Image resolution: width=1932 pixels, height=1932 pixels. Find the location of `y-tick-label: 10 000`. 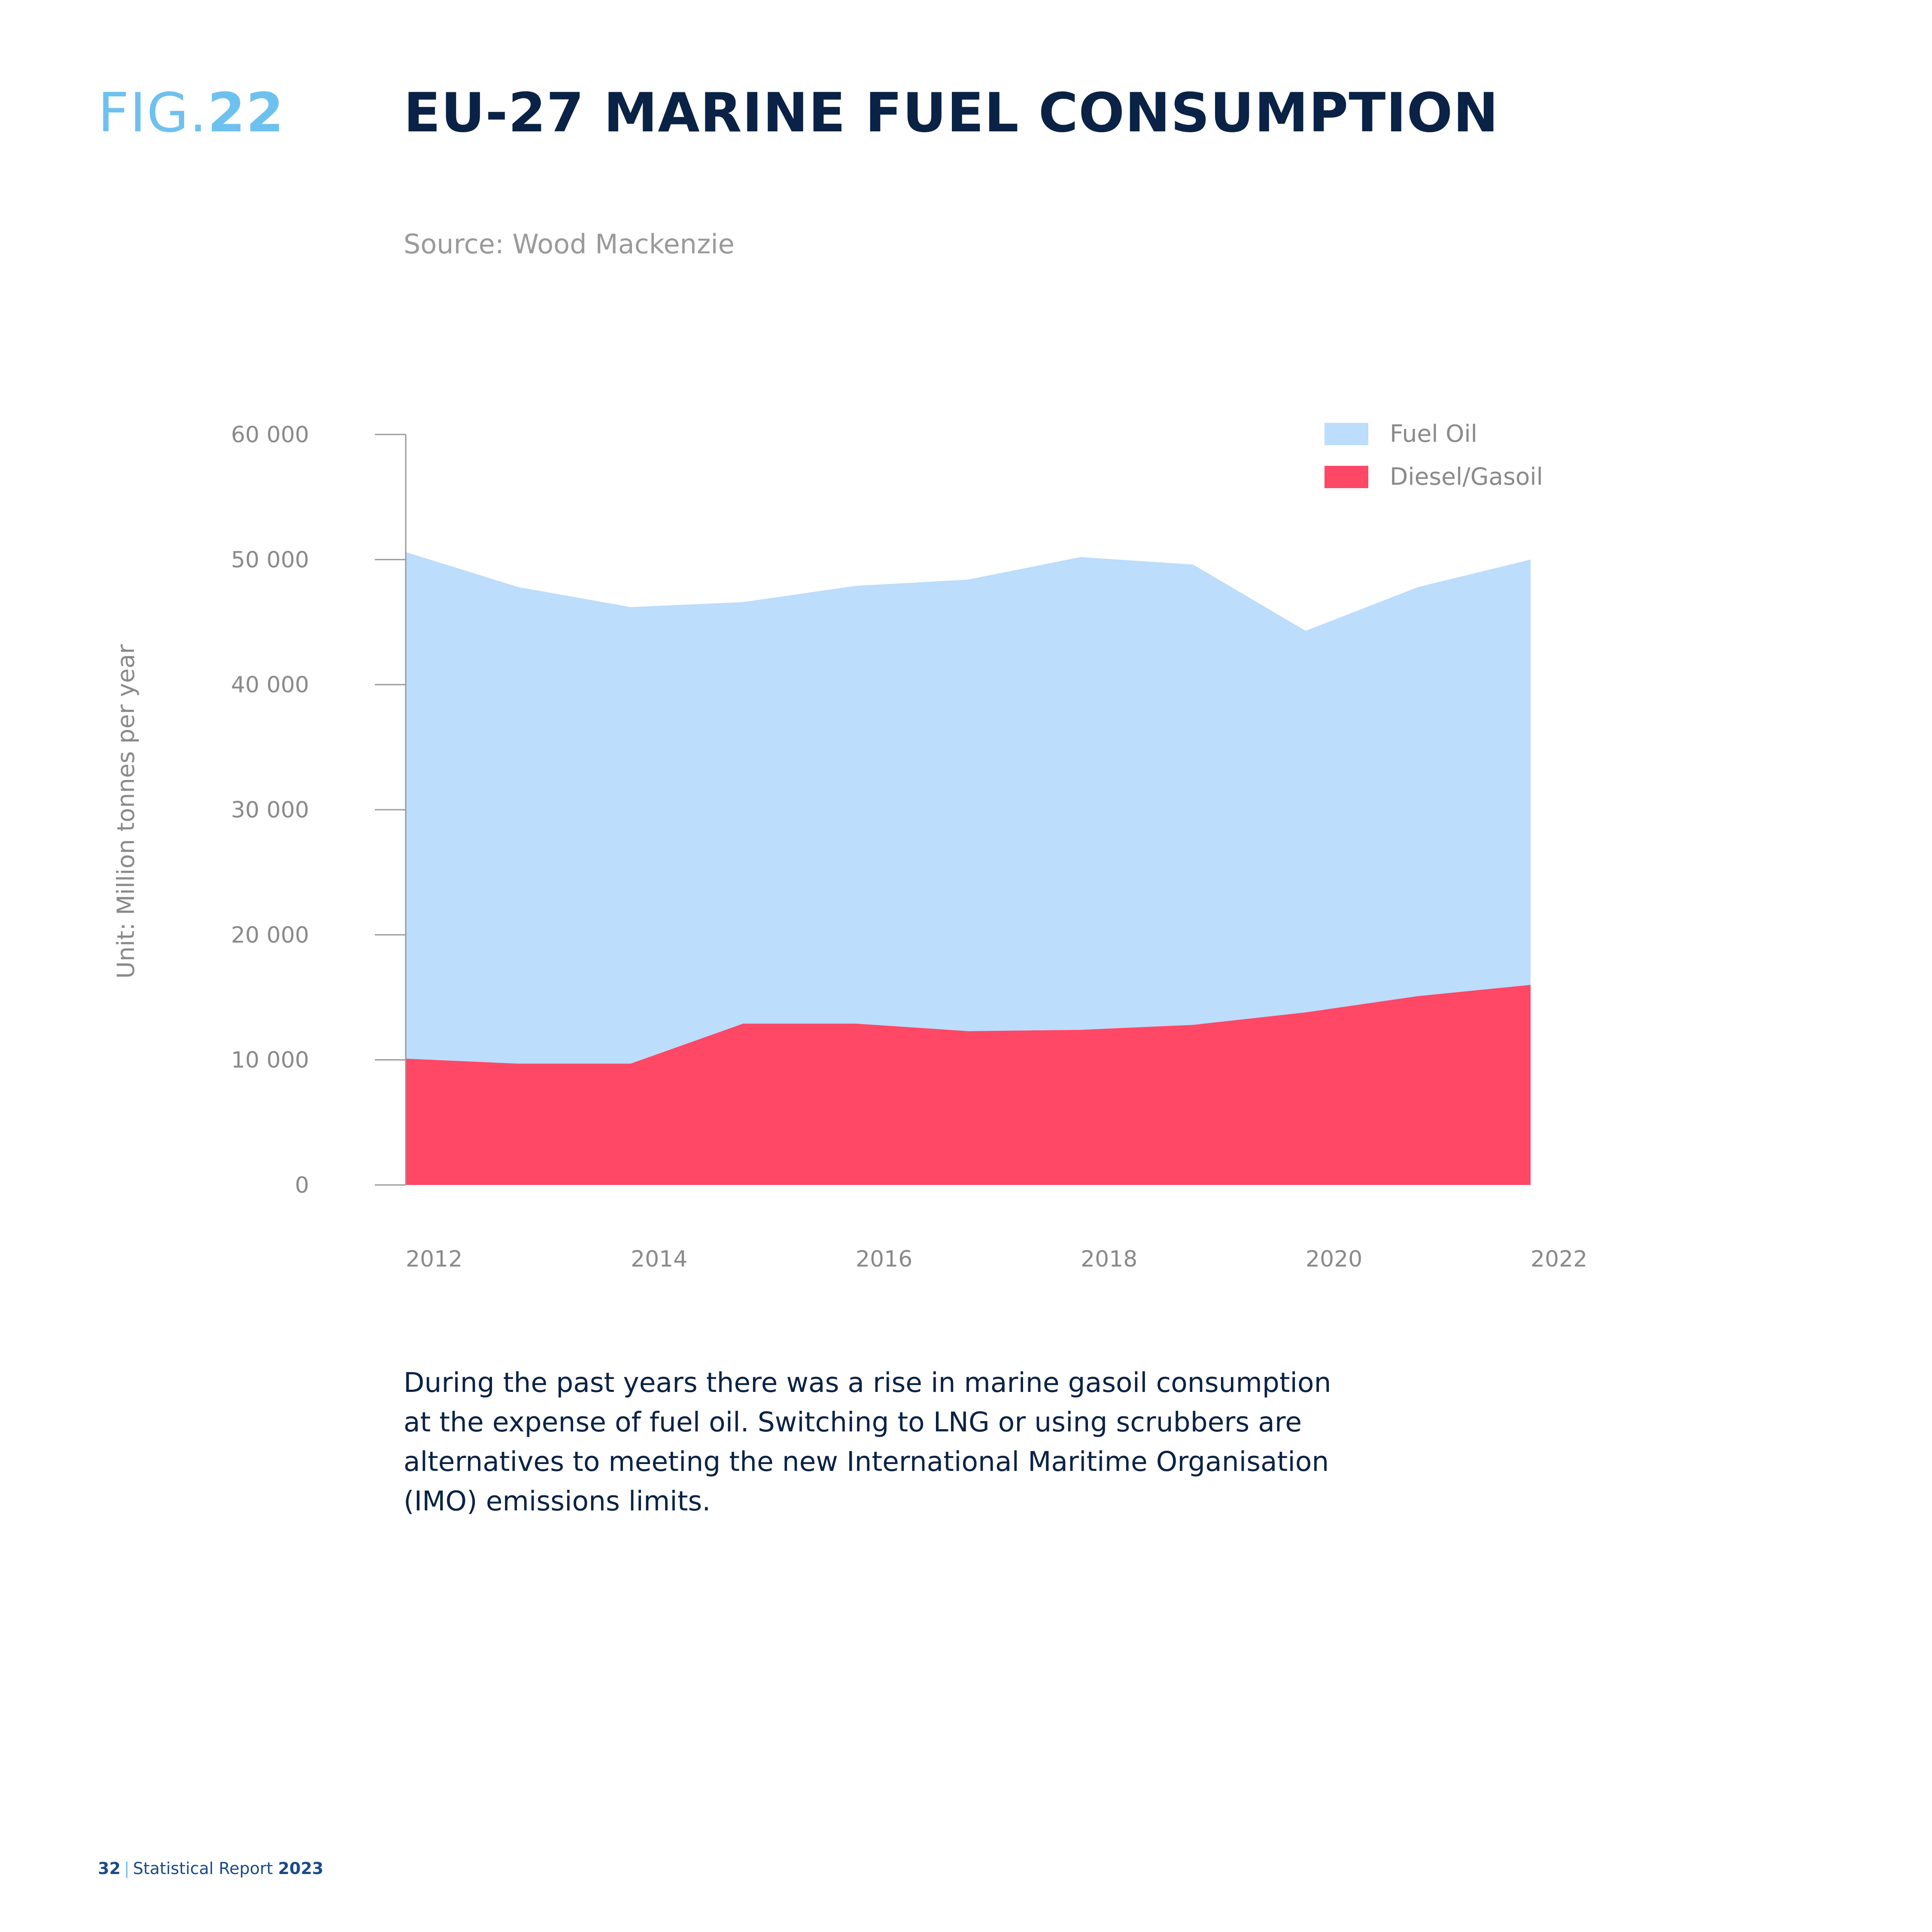

y-tick-label: 10 000 is located at coordinates (270, 1060).